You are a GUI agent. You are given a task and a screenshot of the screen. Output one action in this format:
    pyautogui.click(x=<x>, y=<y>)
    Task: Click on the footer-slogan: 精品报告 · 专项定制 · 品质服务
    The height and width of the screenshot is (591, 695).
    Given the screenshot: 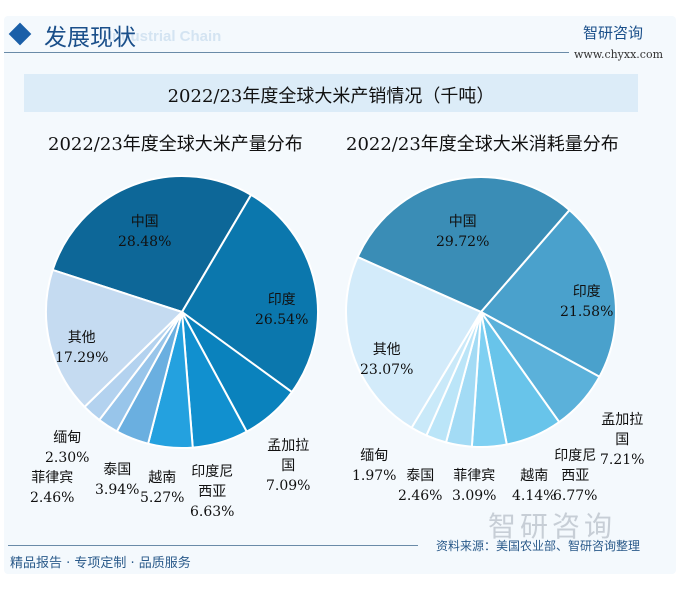 What is the action you would take?
    pyautogui.click(x=100, y=563)
    